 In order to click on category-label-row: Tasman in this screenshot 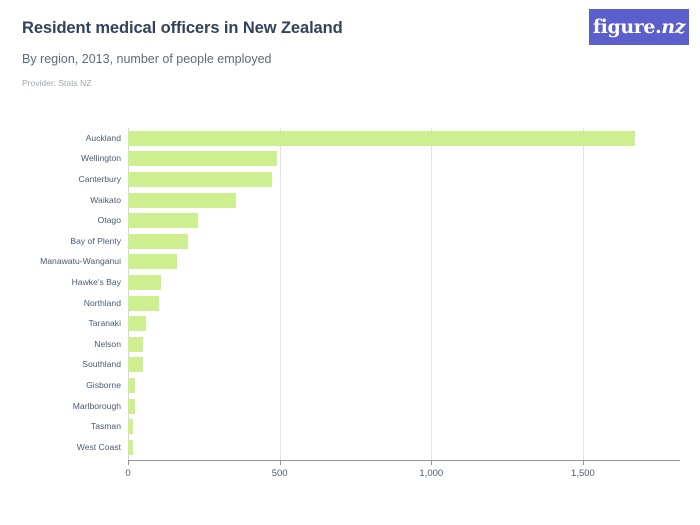, I will do `click(60, 426)`.